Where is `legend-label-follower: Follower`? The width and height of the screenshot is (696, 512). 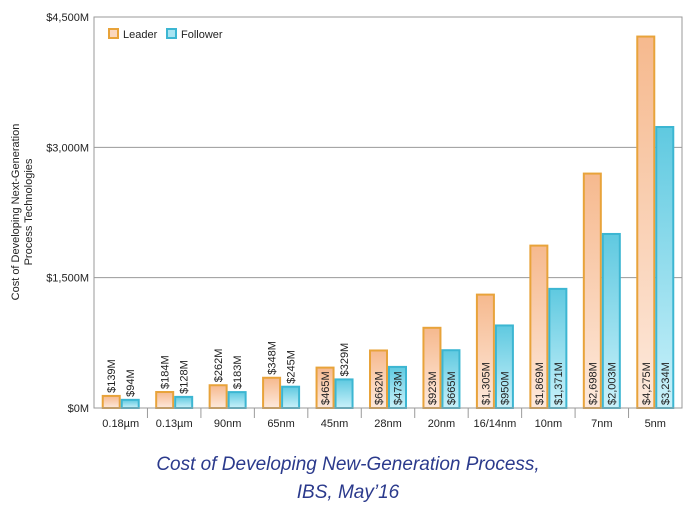 legend-label-follower: Follower is located at coordinates (202, 35).